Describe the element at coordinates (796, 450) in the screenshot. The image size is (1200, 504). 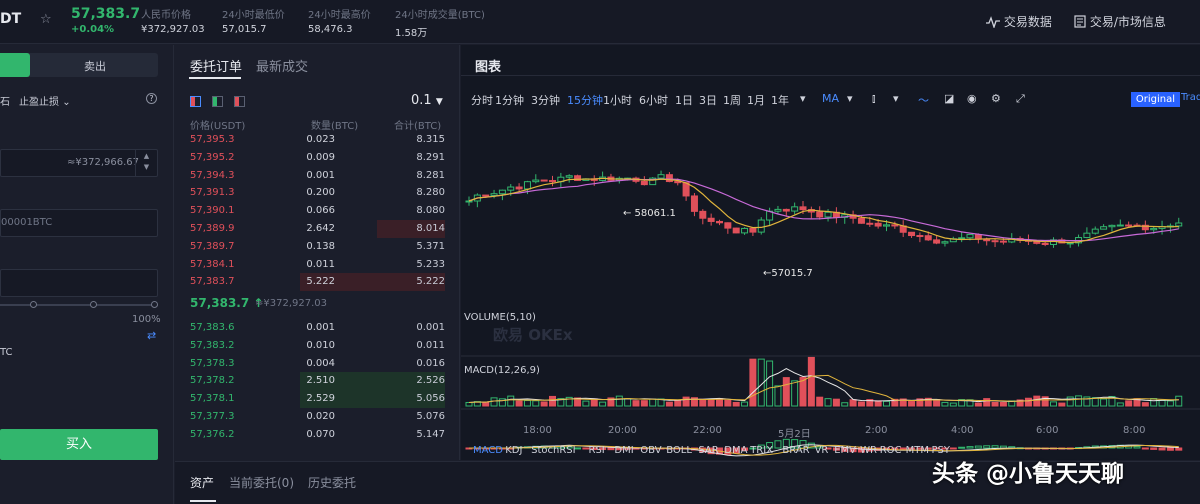
I see `indicator-option: BRAR` at that location.